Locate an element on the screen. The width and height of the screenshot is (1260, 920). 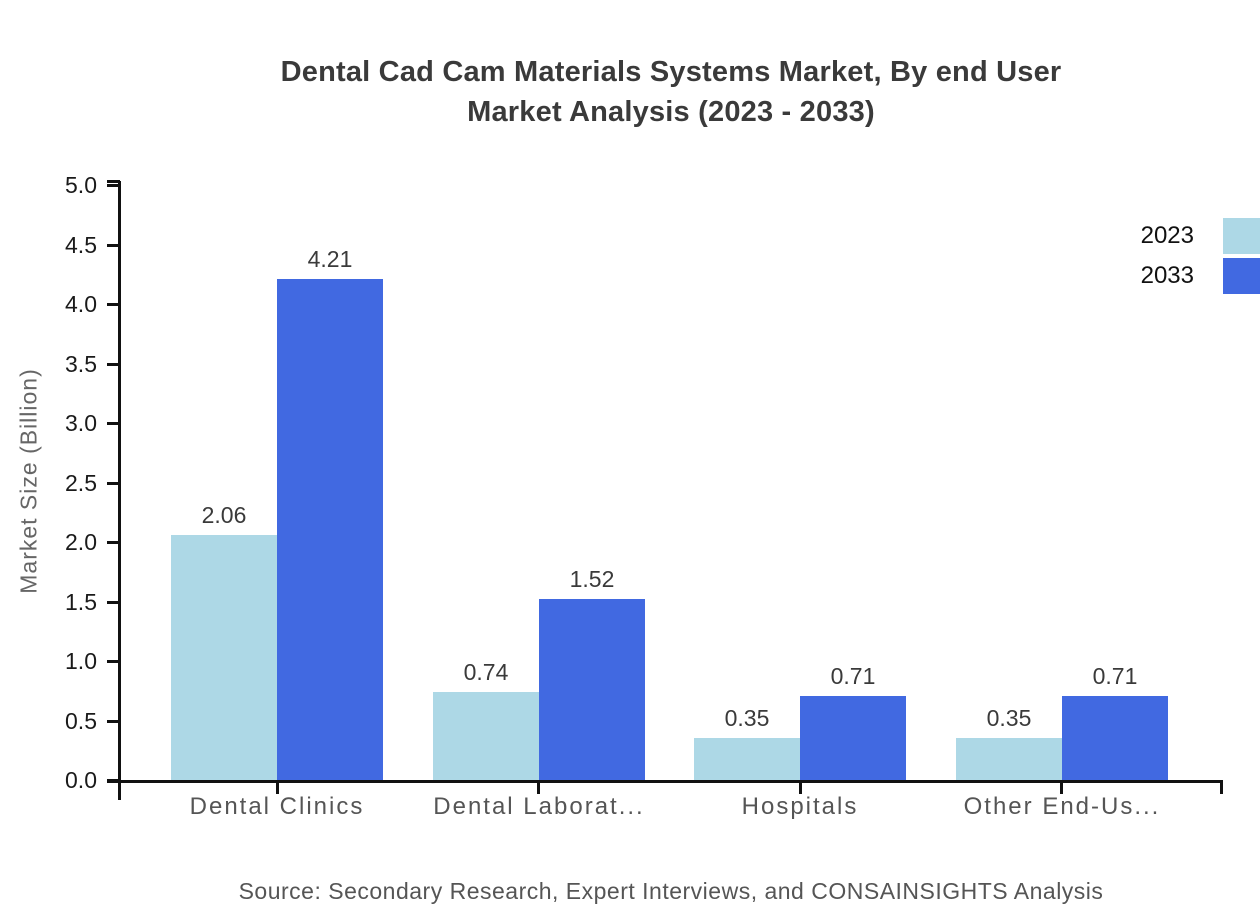
x-axis-category-label-hospitals: Hospitals is located at coordinates (800, 806).